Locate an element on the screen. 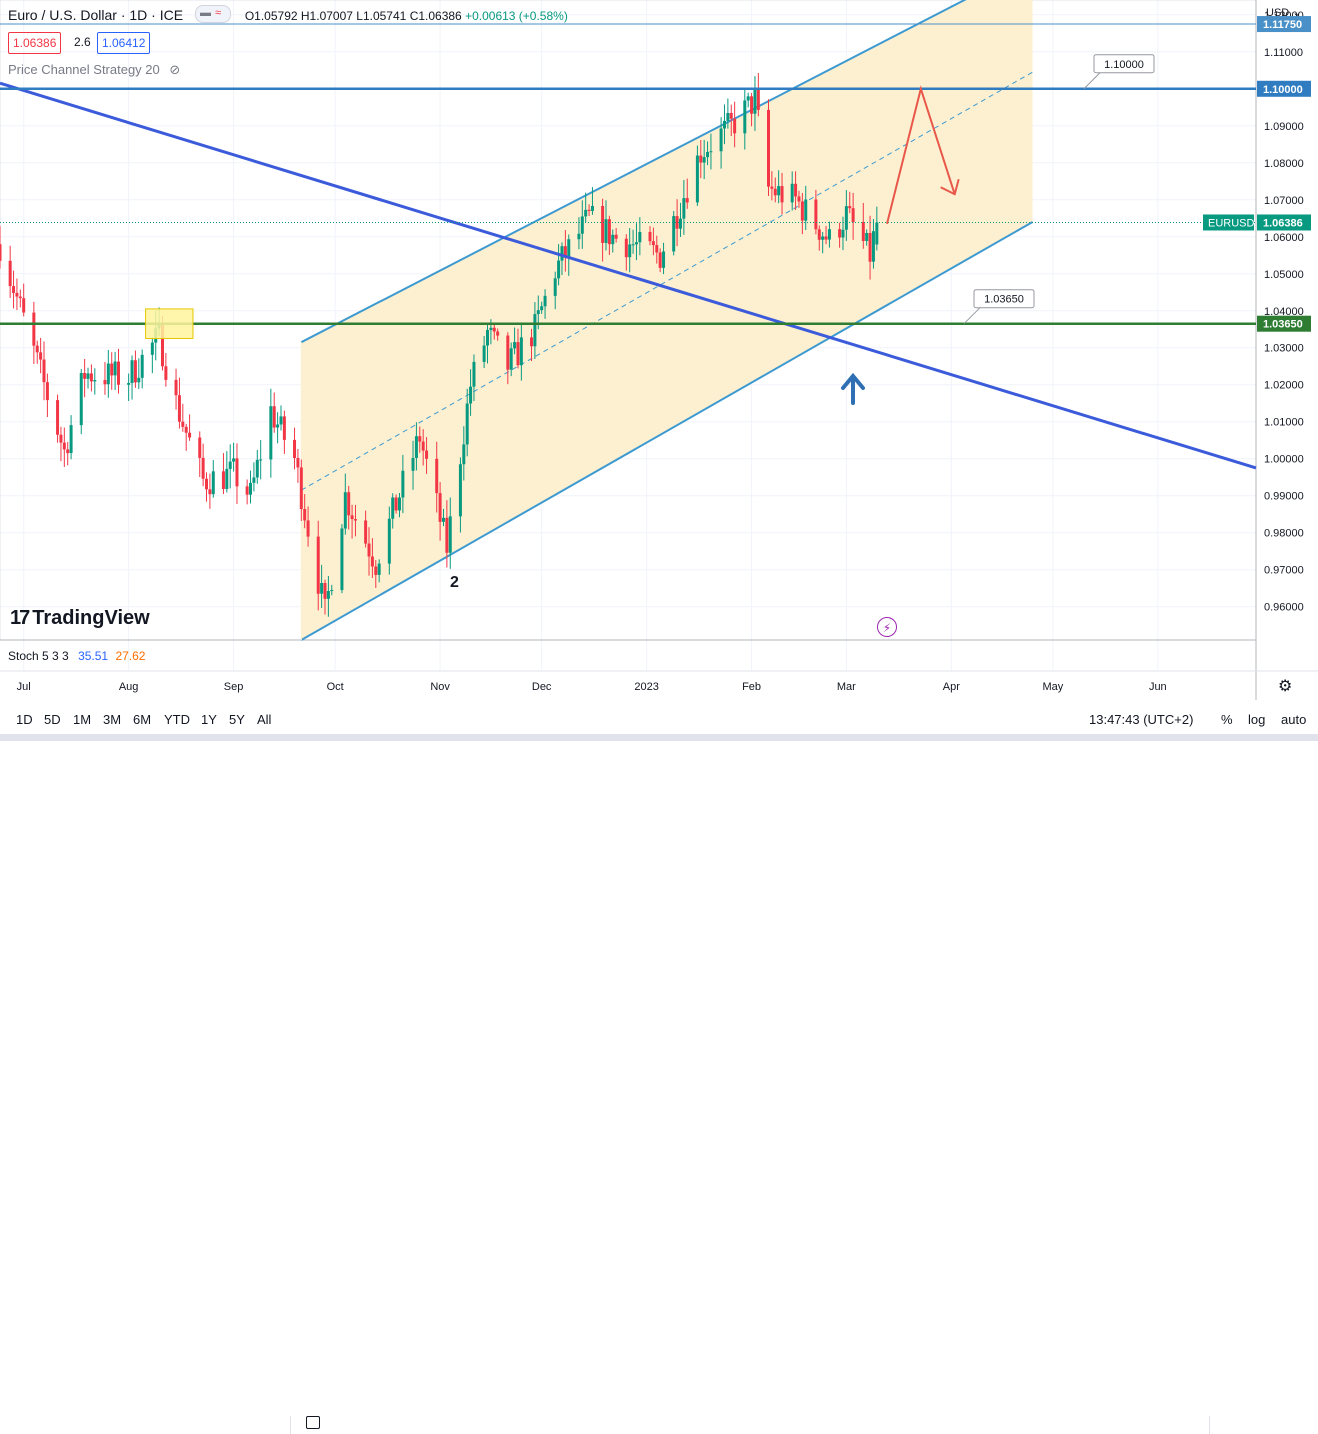 The width and height of the screenshot is (1318, 1434). tradingview-logo: 17 TradingView is located at coordinates (80, 618).